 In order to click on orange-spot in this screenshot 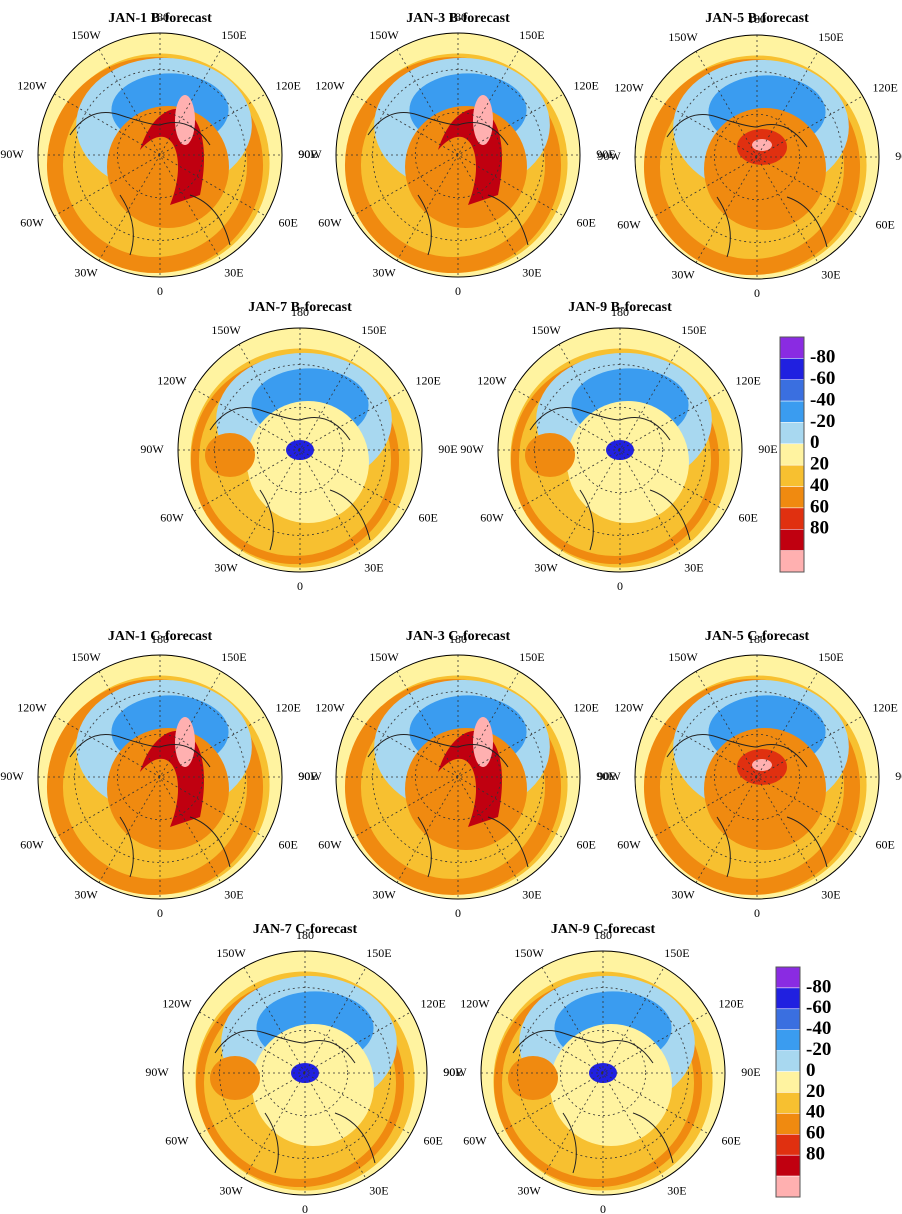, I will do `click(550, 455)`.